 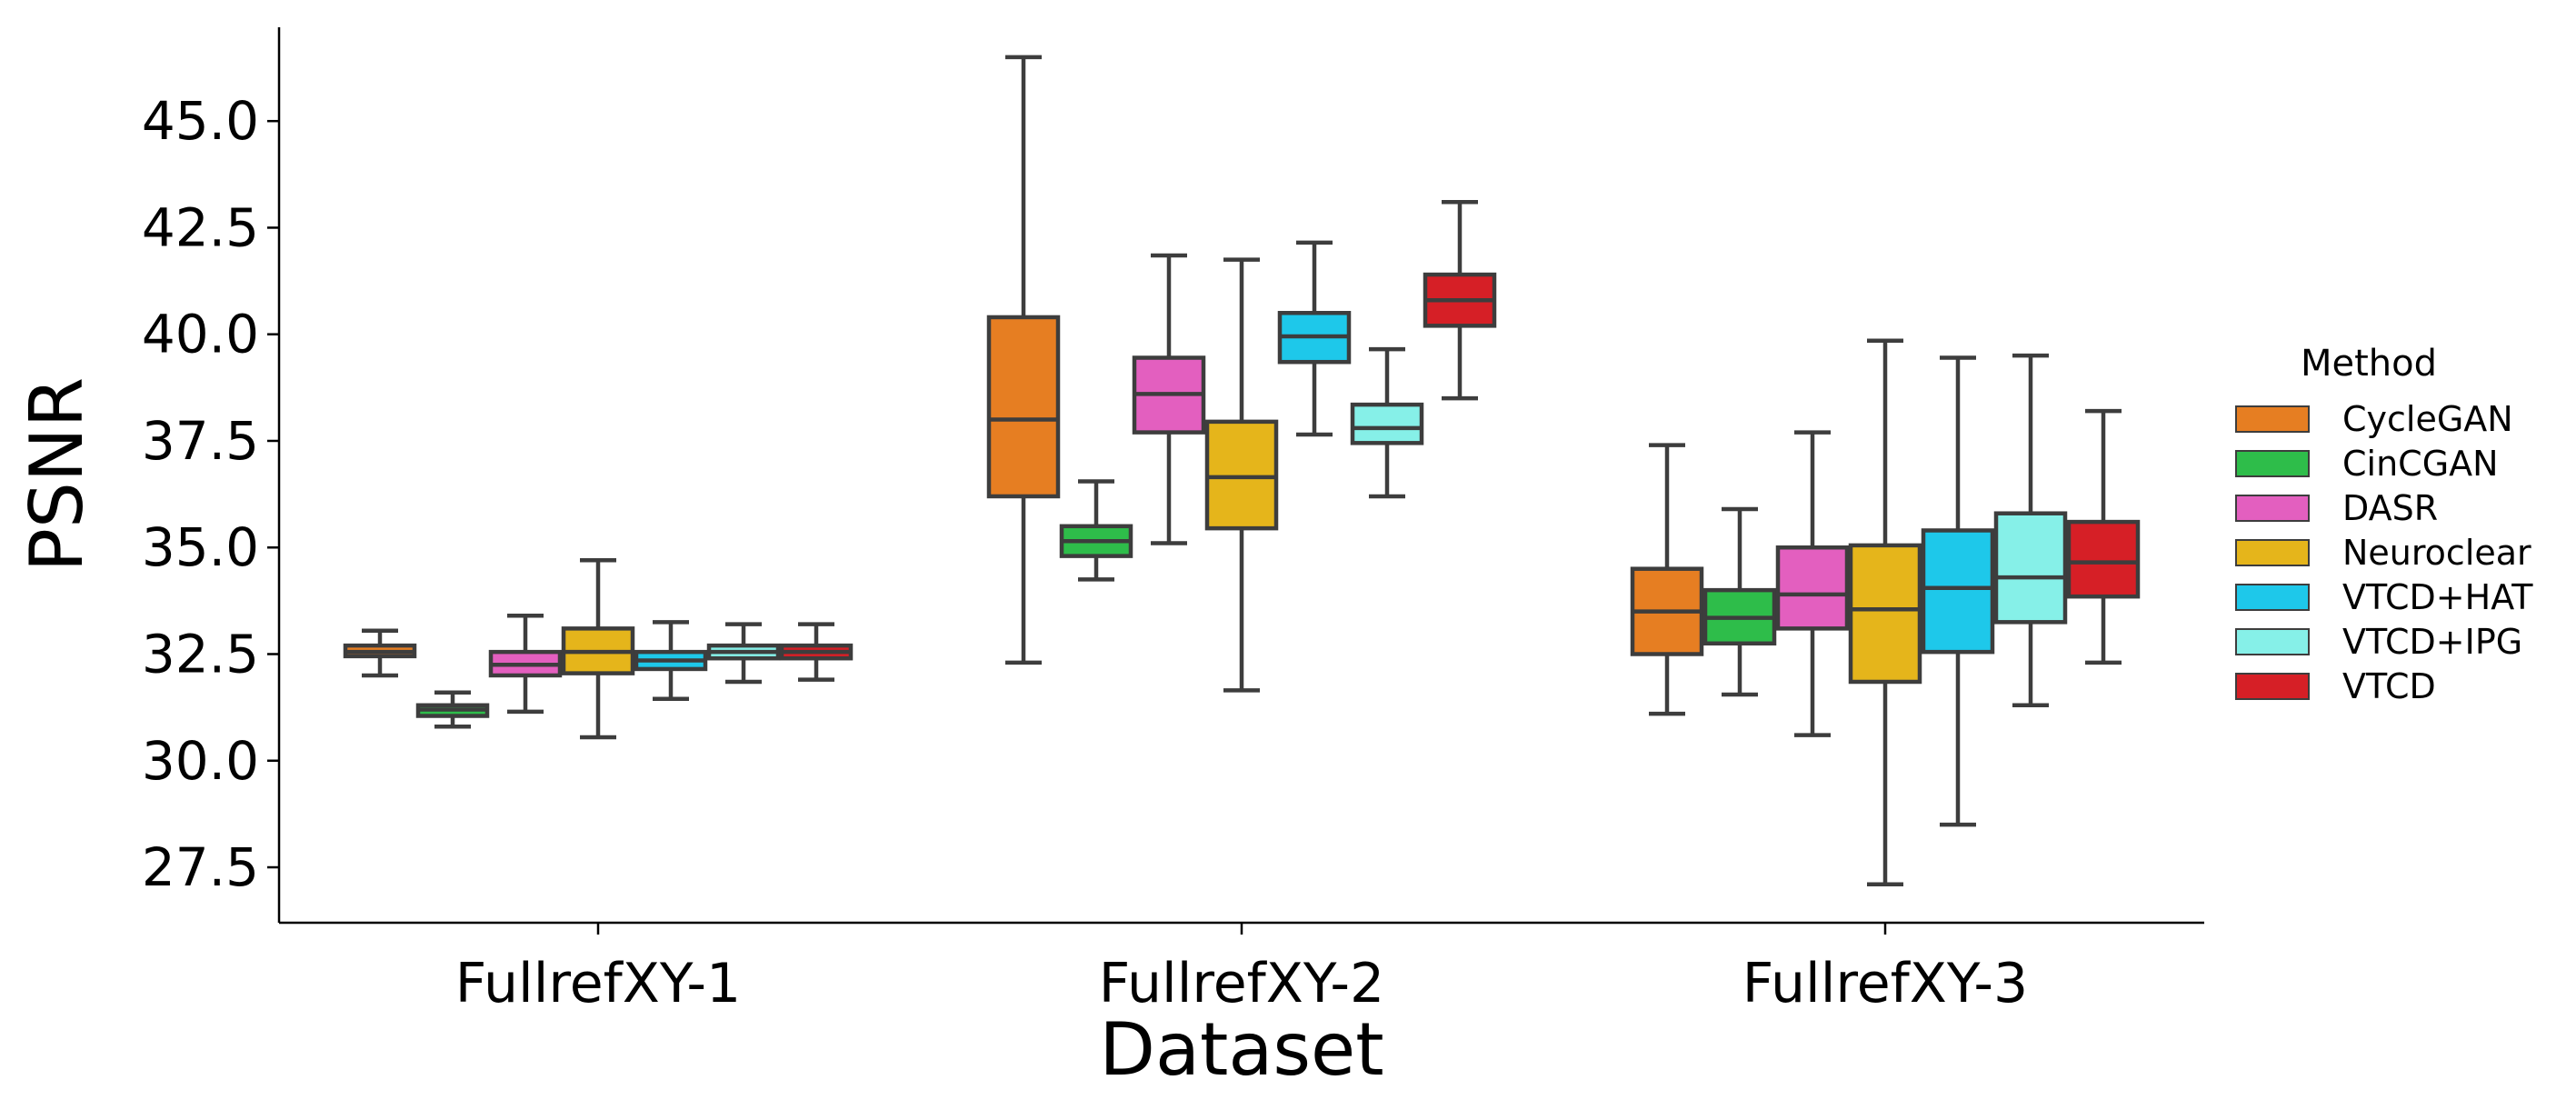 I want to click on legend-swatch-cincgan, so click(x=2272, y=463).